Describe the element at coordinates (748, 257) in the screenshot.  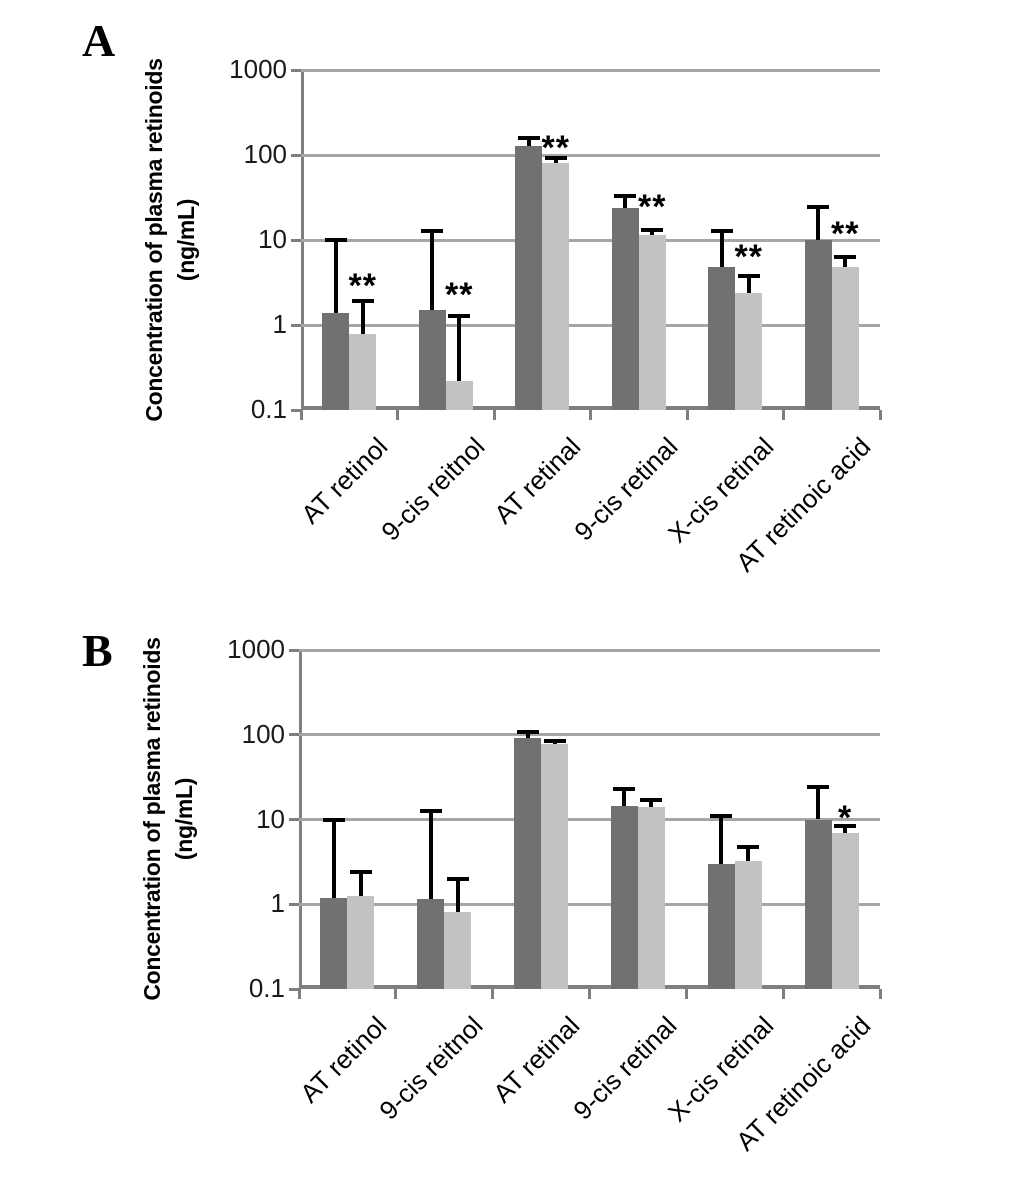
I see `significance-marker-a-4: **` at that location.